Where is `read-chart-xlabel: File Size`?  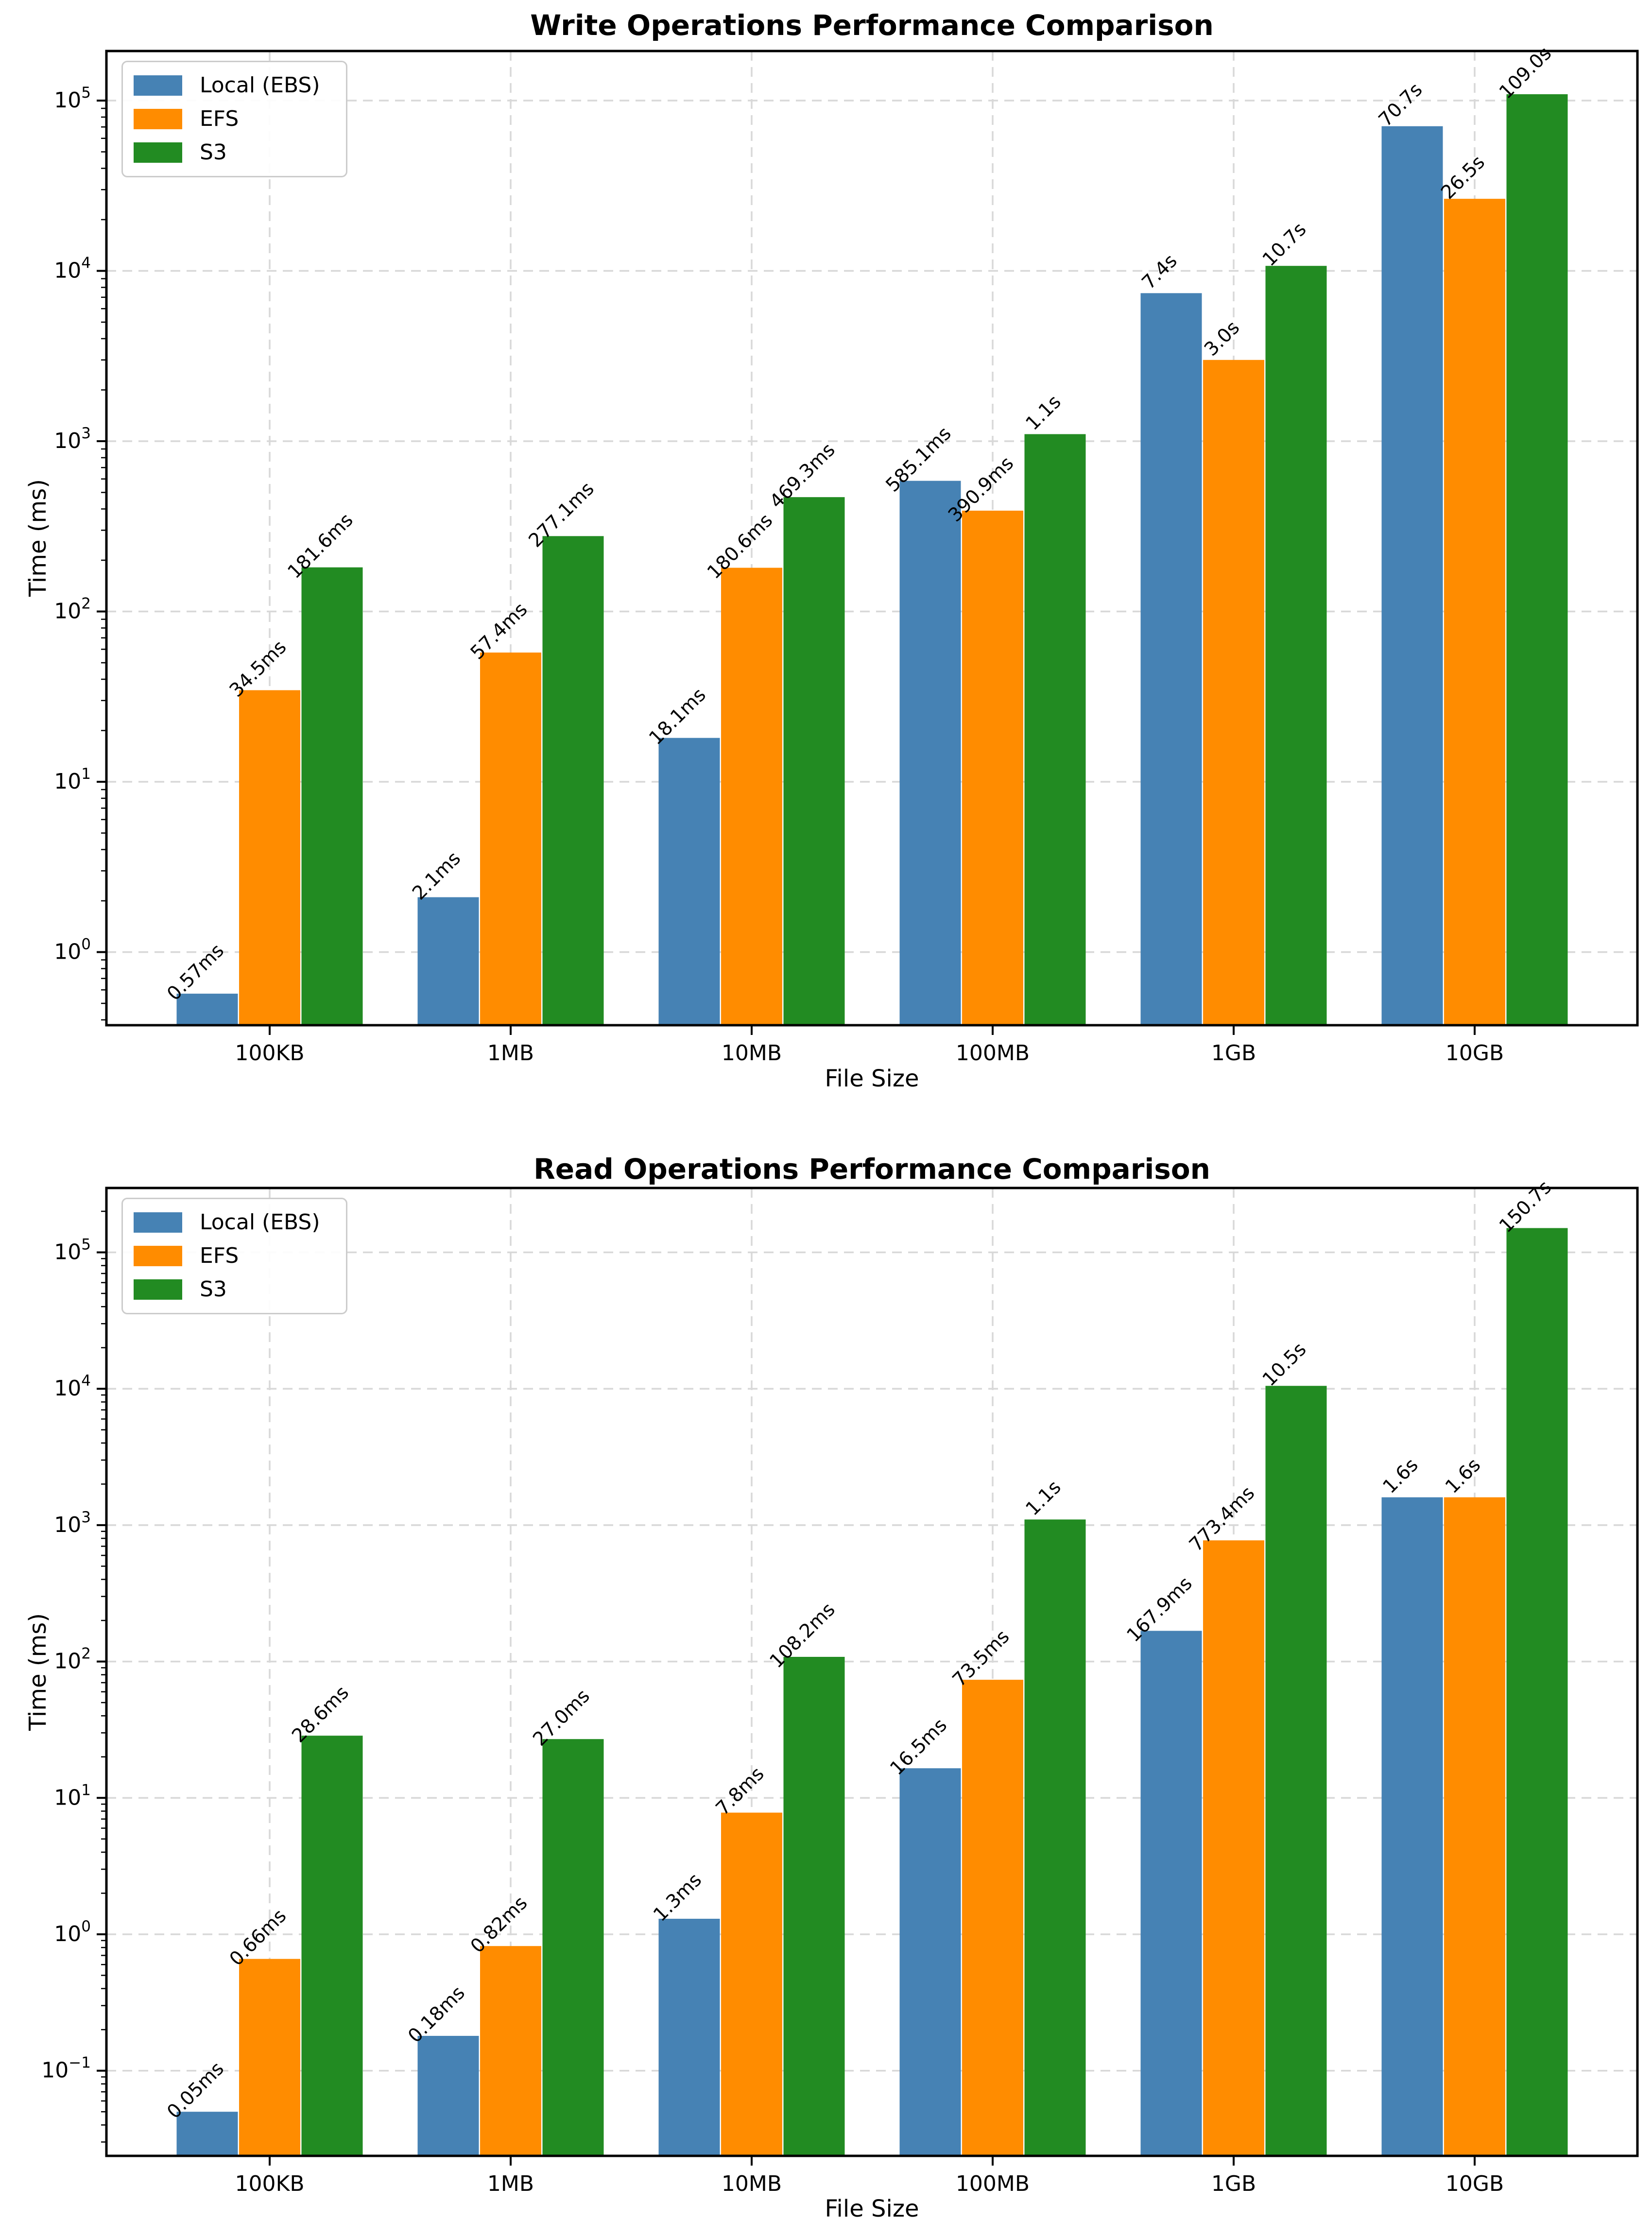
read-chart-xlabel: File Size is located at coordinates (872, 2208).